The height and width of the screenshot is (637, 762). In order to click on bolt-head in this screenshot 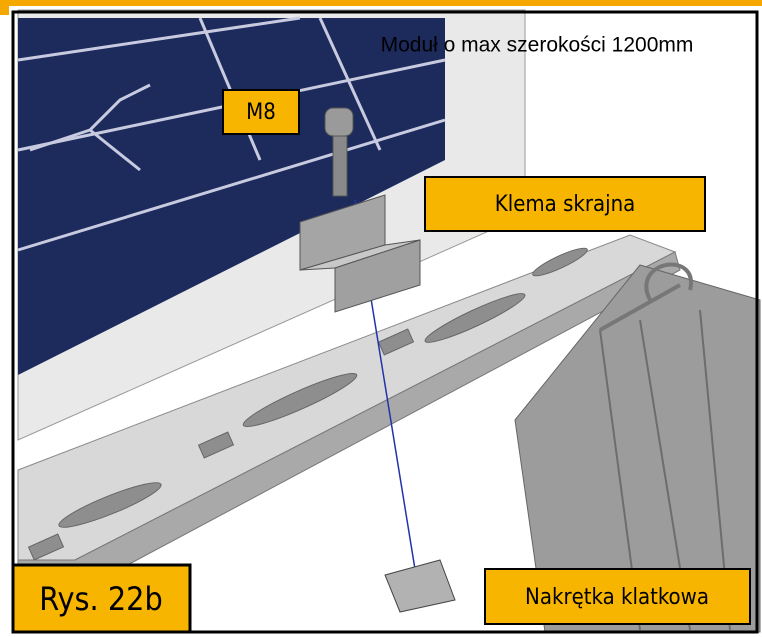, I will do `click(339, 122)`.